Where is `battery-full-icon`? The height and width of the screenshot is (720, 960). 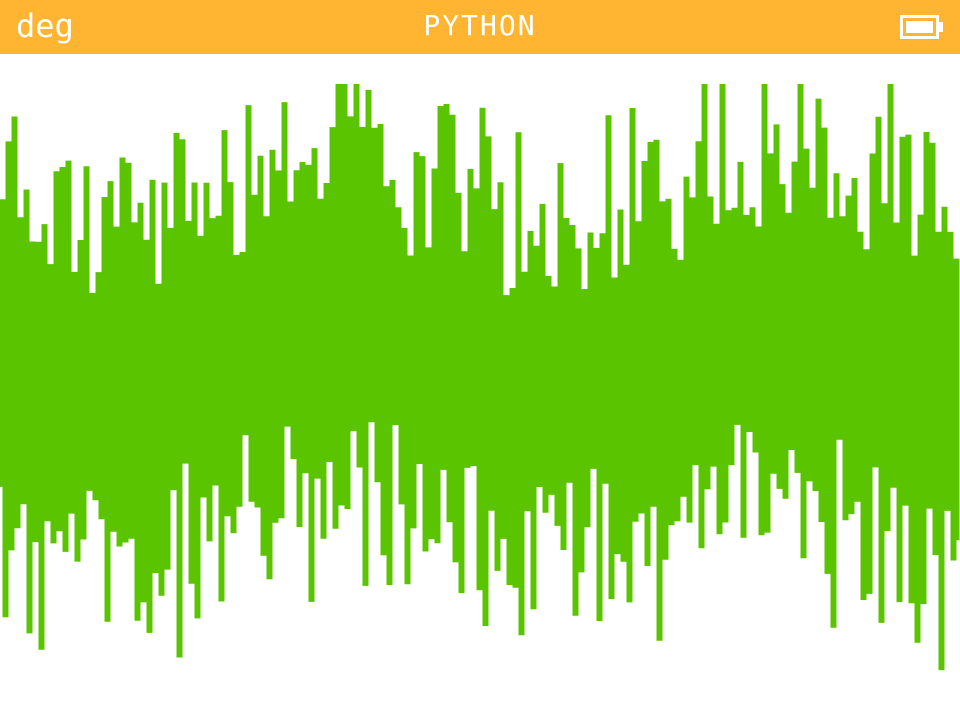 battery-full-icon is located at coordinates (921, 27).